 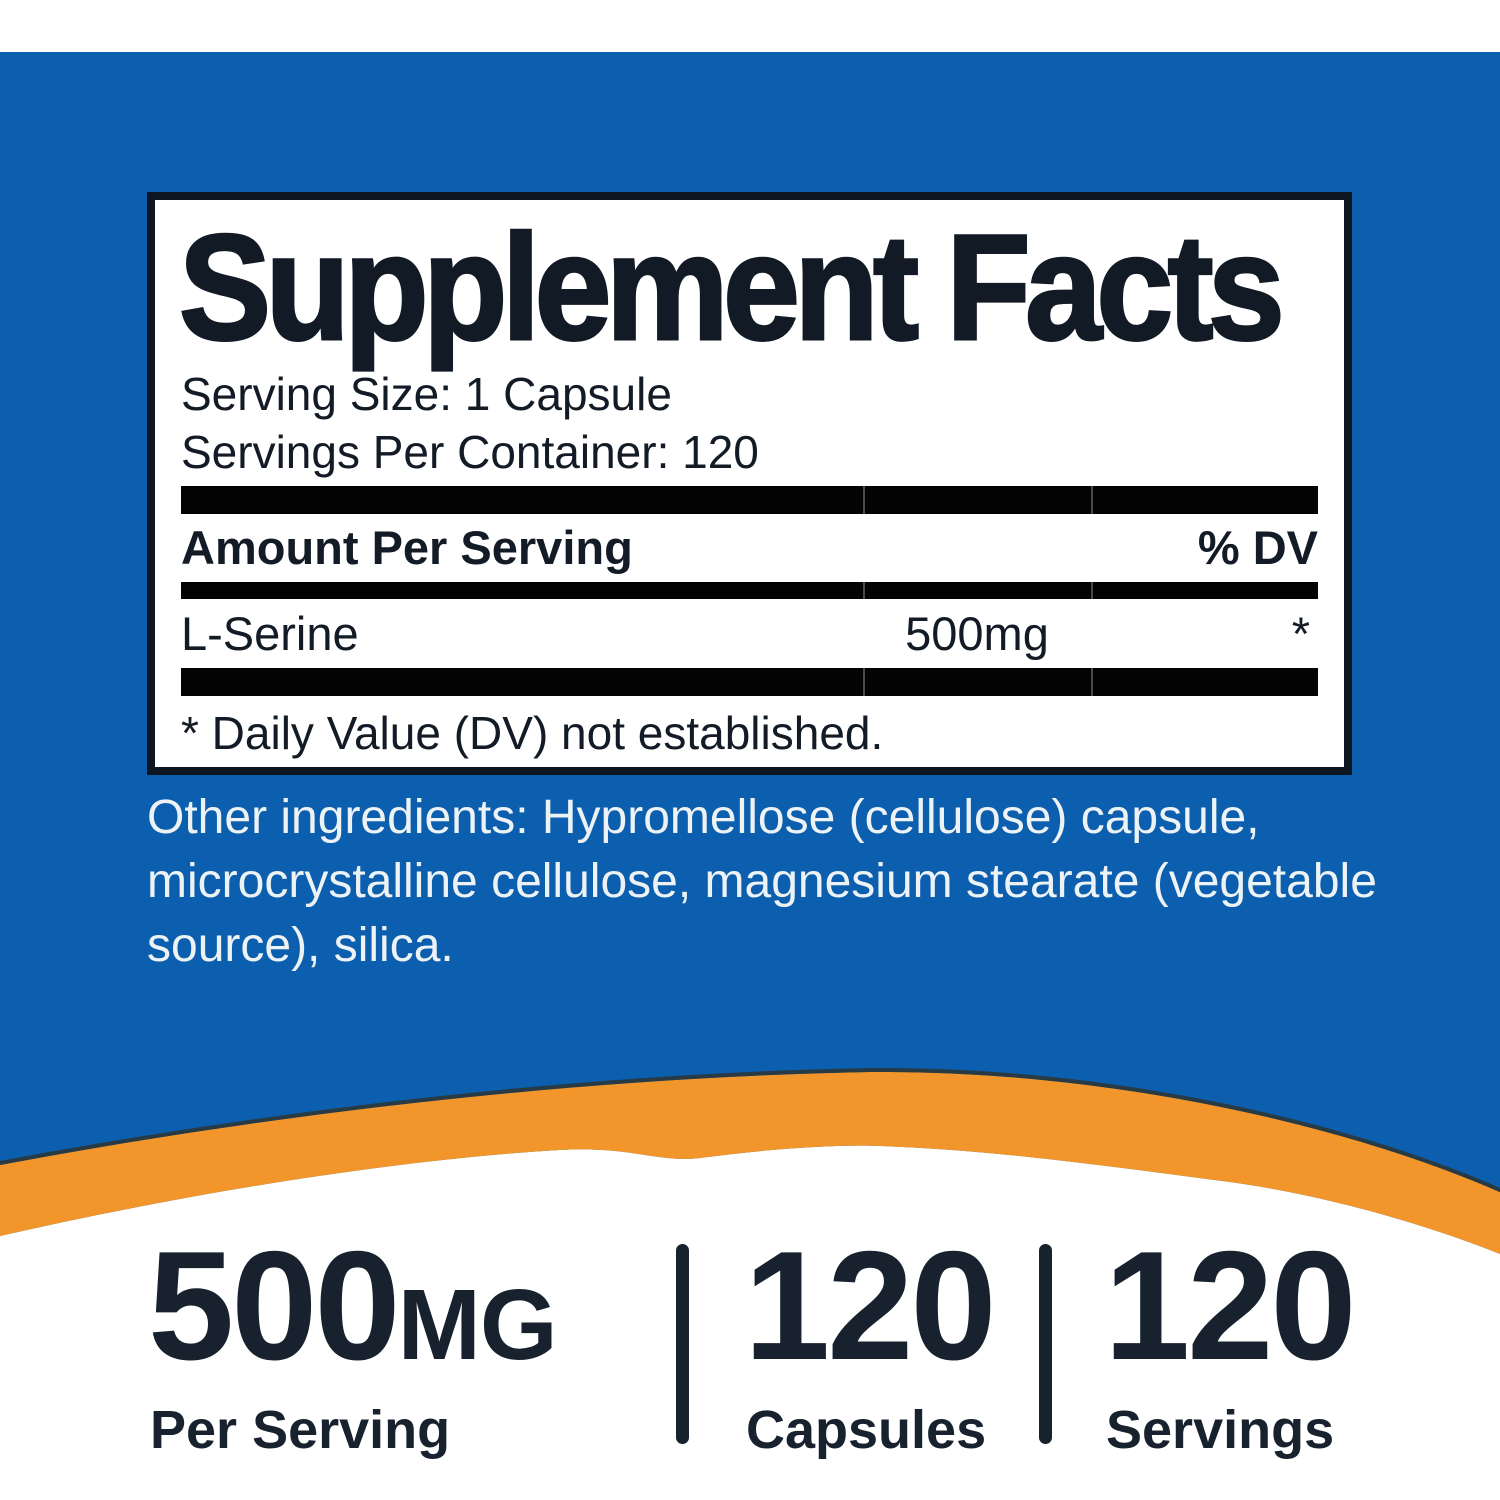 What do you see at coordinates (532, 733) in the screenshot?
I see `daily-value-footnote: * Daily Value (DV) not established.` at bounding box center [532, 733].